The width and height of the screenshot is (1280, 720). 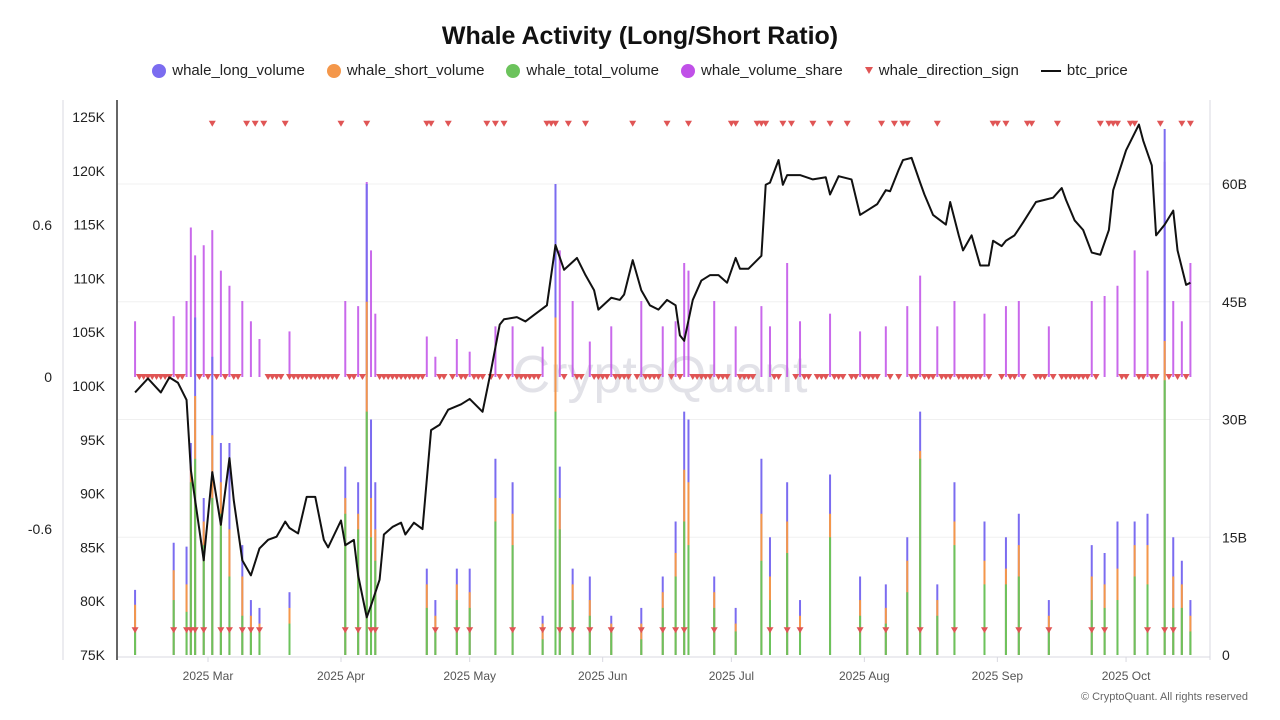 What do you see at coordinates (93, 547) in the screenshot?
I see `price-axis-tick: 85K` at bounding box center [93, 547].